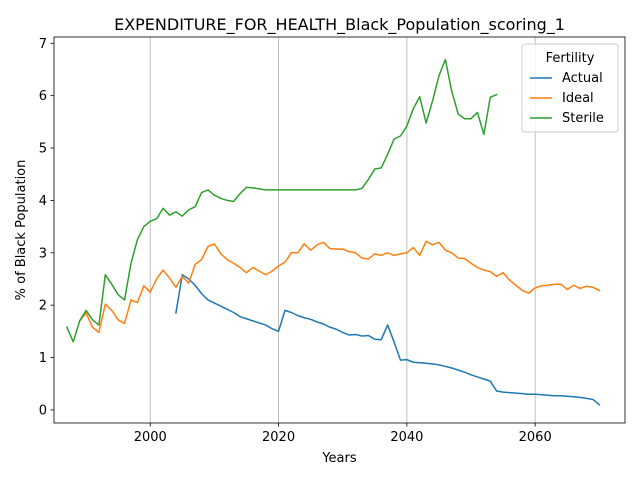  I want to click on y-tick-label: 6, so click(43, 96).